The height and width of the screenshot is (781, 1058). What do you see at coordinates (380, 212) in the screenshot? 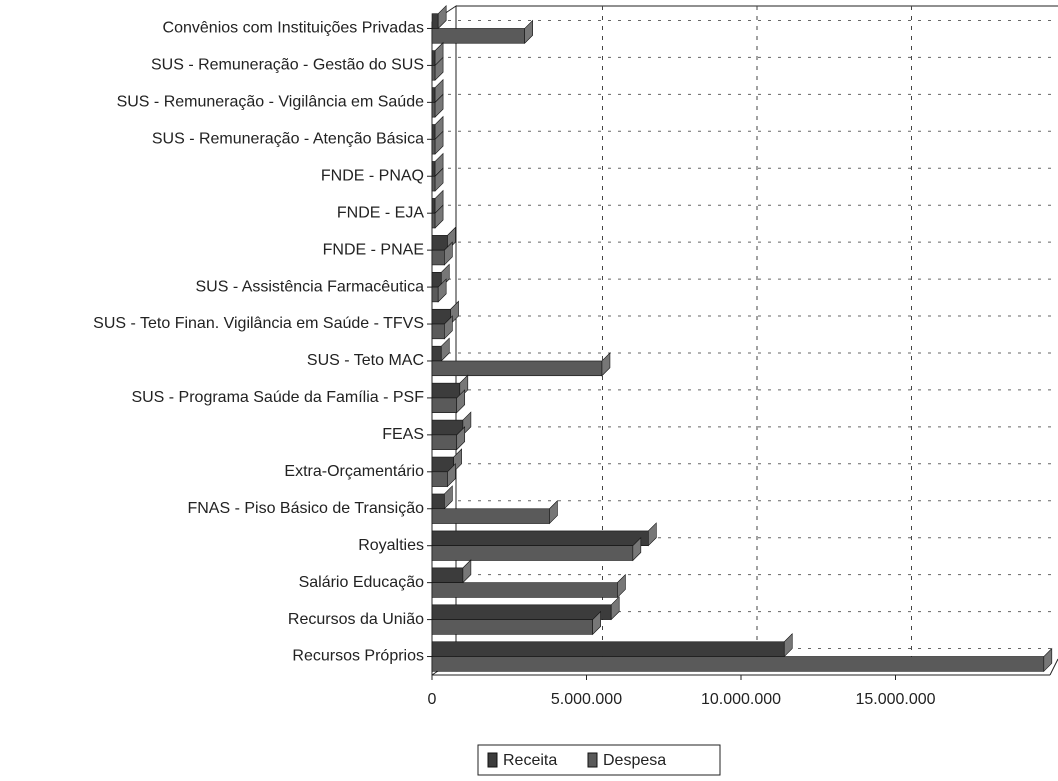
I see `y-tick-label: FNDE - EJA` at bounding box center [380, 212].